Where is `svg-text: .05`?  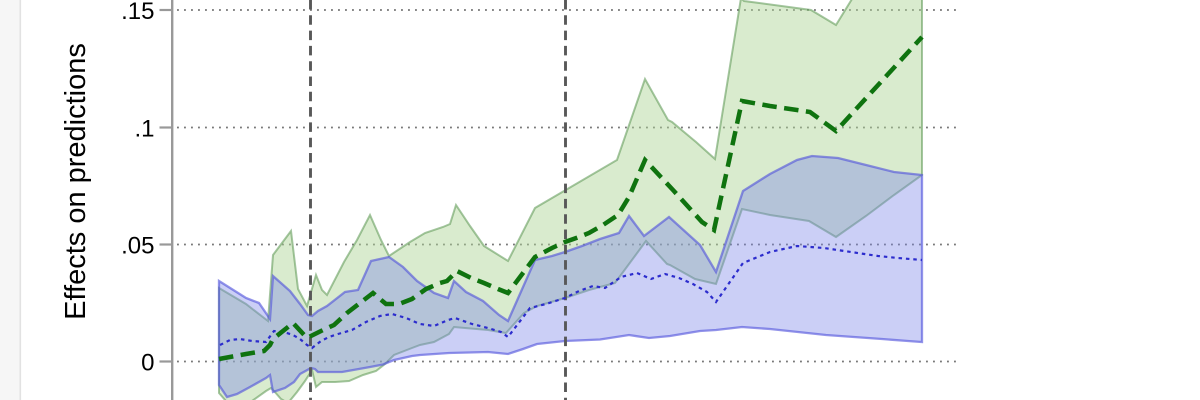
svg-text: .05 is located at coordinates (137, 246).